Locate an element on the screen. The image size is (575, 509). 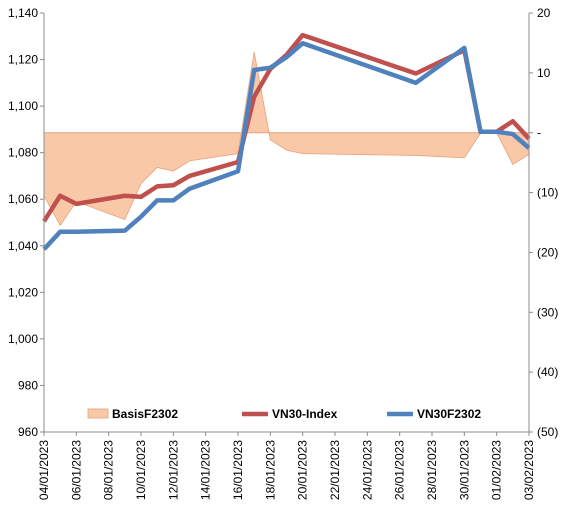
y-right-tick-label: (30) is located at coordinates (547, 312).